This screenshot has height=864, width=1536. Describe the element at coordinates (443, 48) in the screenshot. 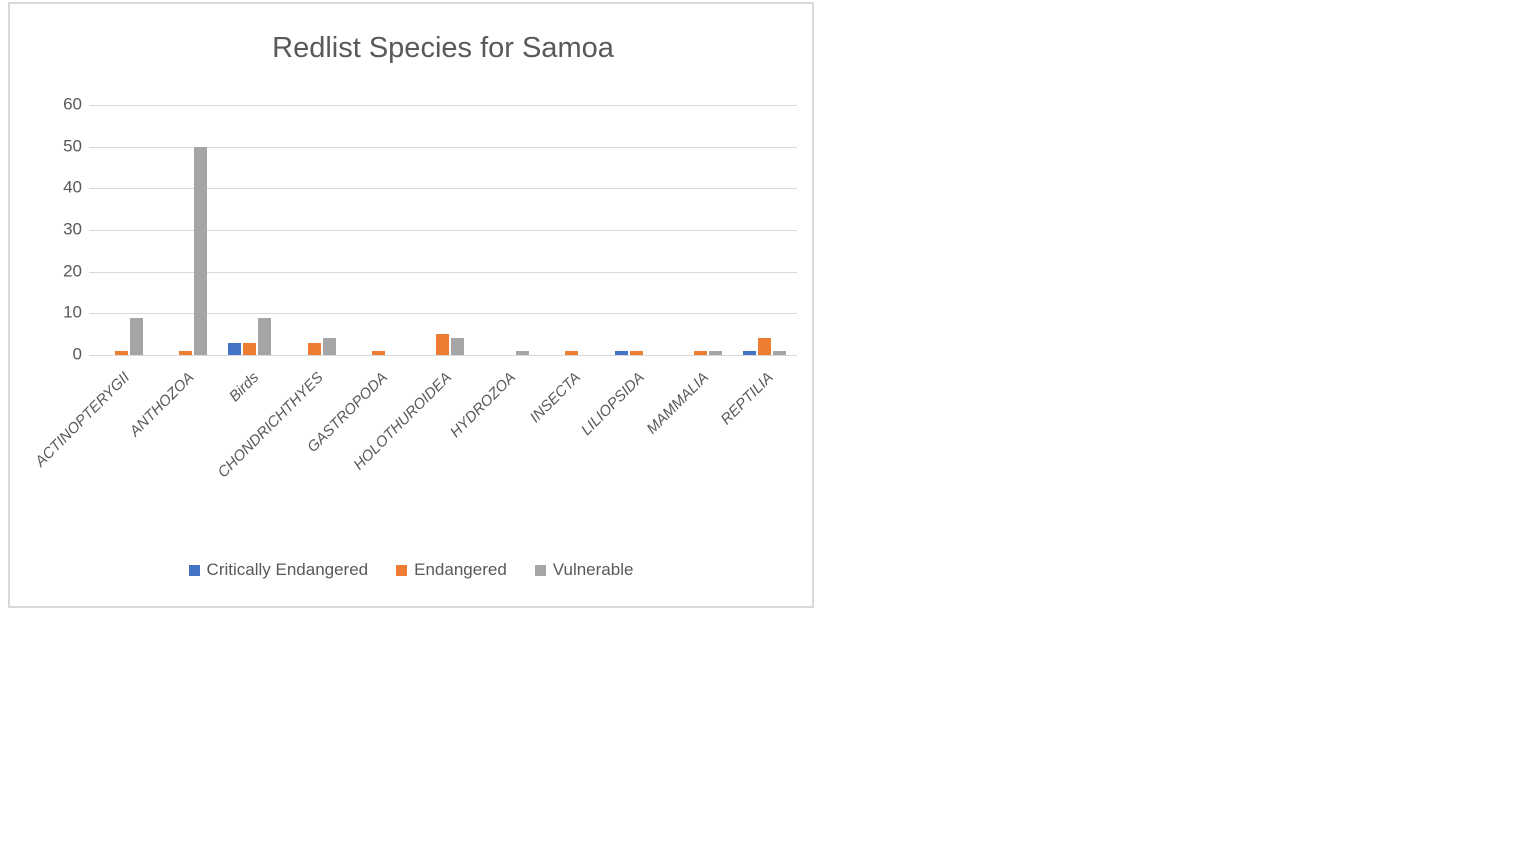

I see `chart-title: Redlist Species for Samoa` at that location.